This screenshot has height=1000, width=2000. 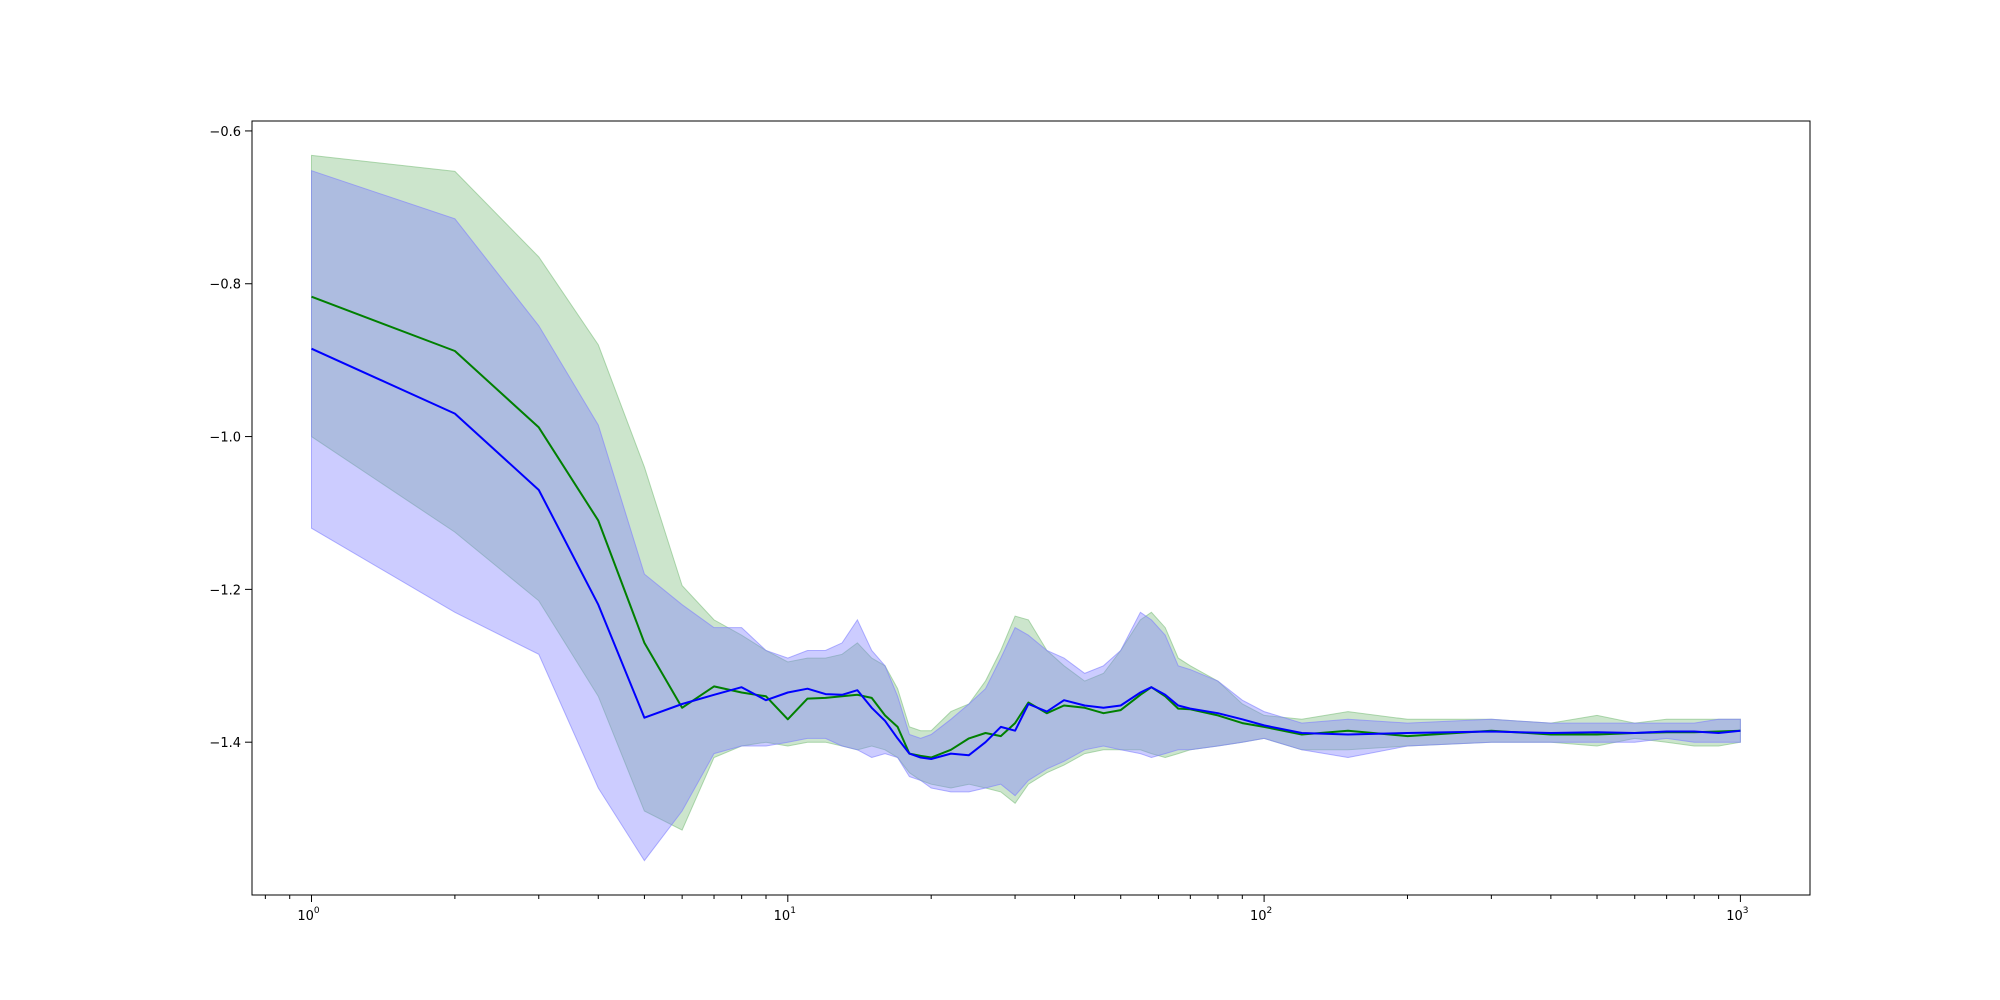 I want to click on x-axis: 10⁰ 10¹ 10² 10³, so click(x=1006, y=909).